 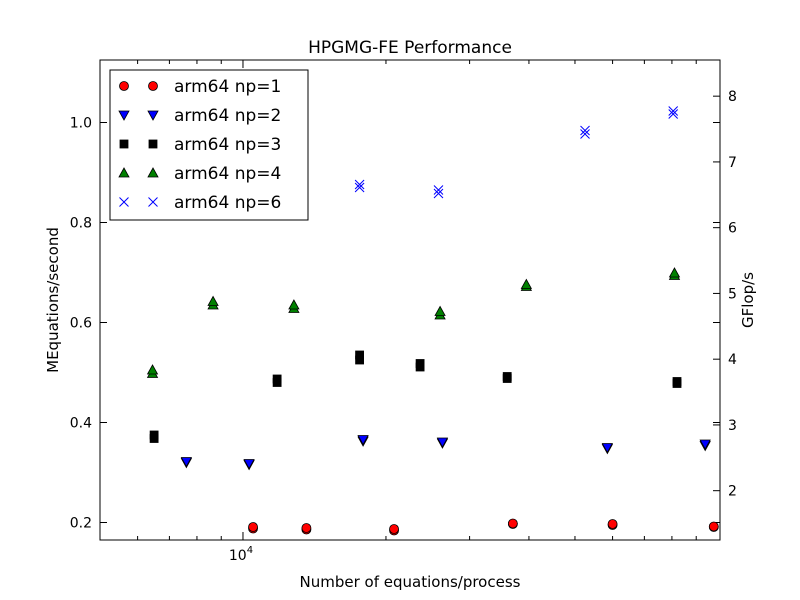 What do you see at coordinates (81, 424) in the screenshot?
I see `y-tick-label: 0.4` at bounding box center [81, 424].